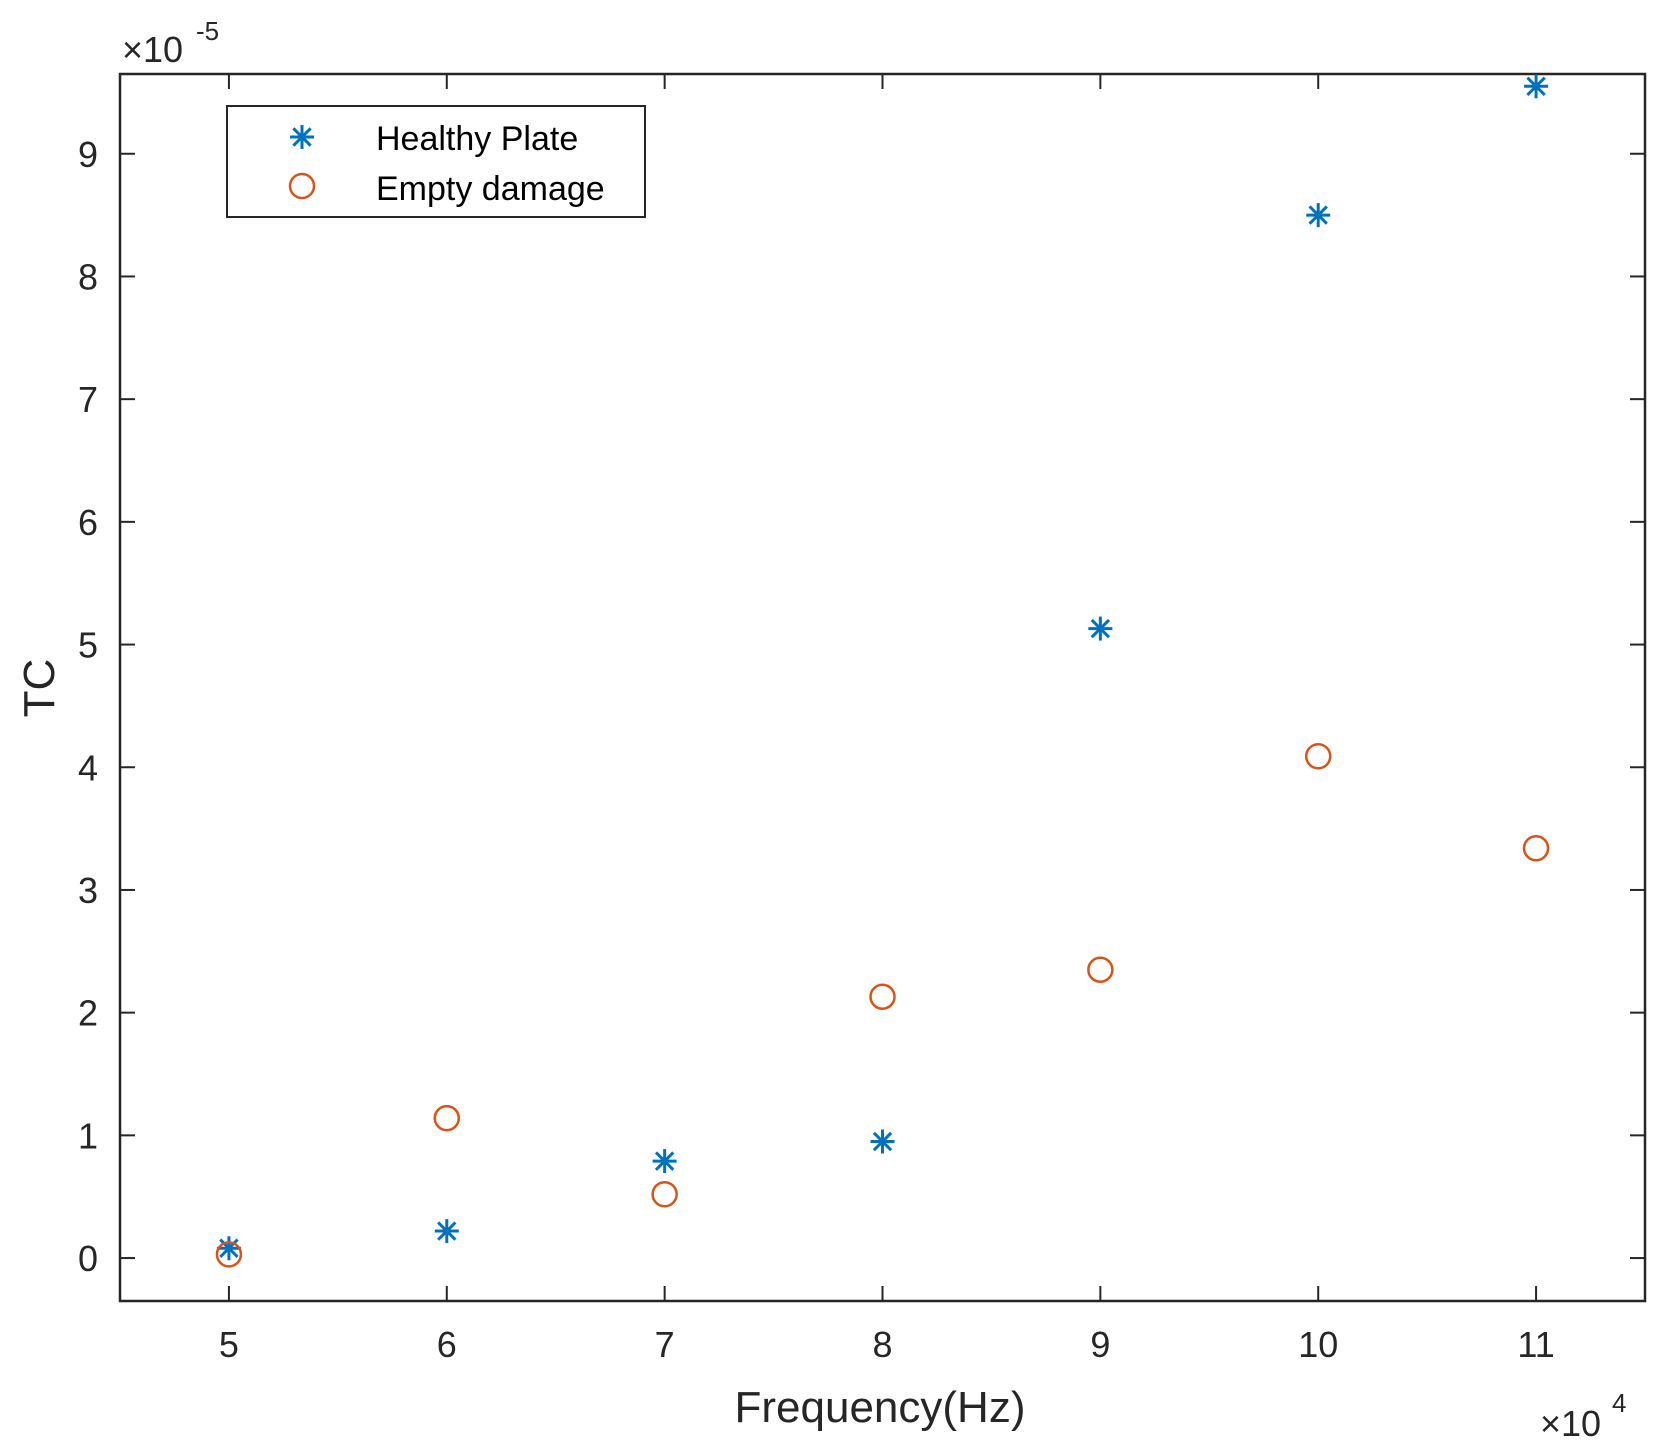 The image size is (1656, 1448). What do you see at coordinates (447, 1344) in the screenshot?
I see `x-tick-label: 6` at bounding box center [447, 1344].